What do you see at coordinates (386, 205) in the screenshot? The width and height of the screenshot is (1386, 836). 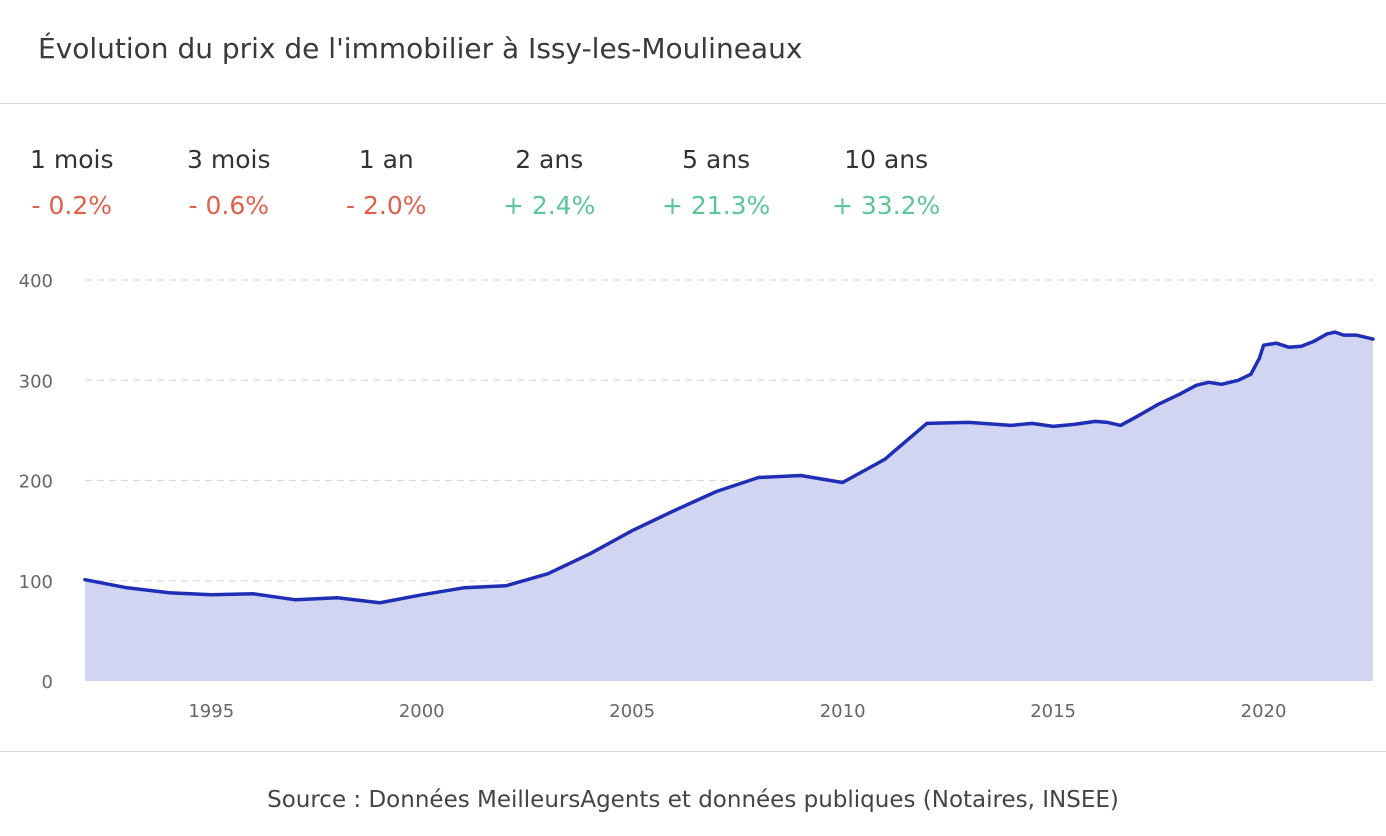 I see `stat-value: - 2.0%` at bounding box center [386, 205].